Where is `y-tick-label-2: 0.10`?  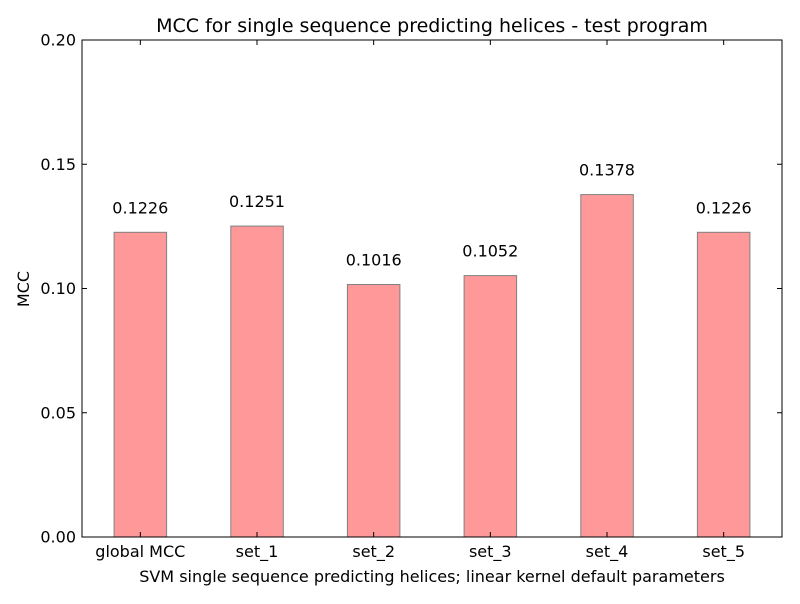 y-tick-label-2: 0.10 is located at coordinates (58, 288).